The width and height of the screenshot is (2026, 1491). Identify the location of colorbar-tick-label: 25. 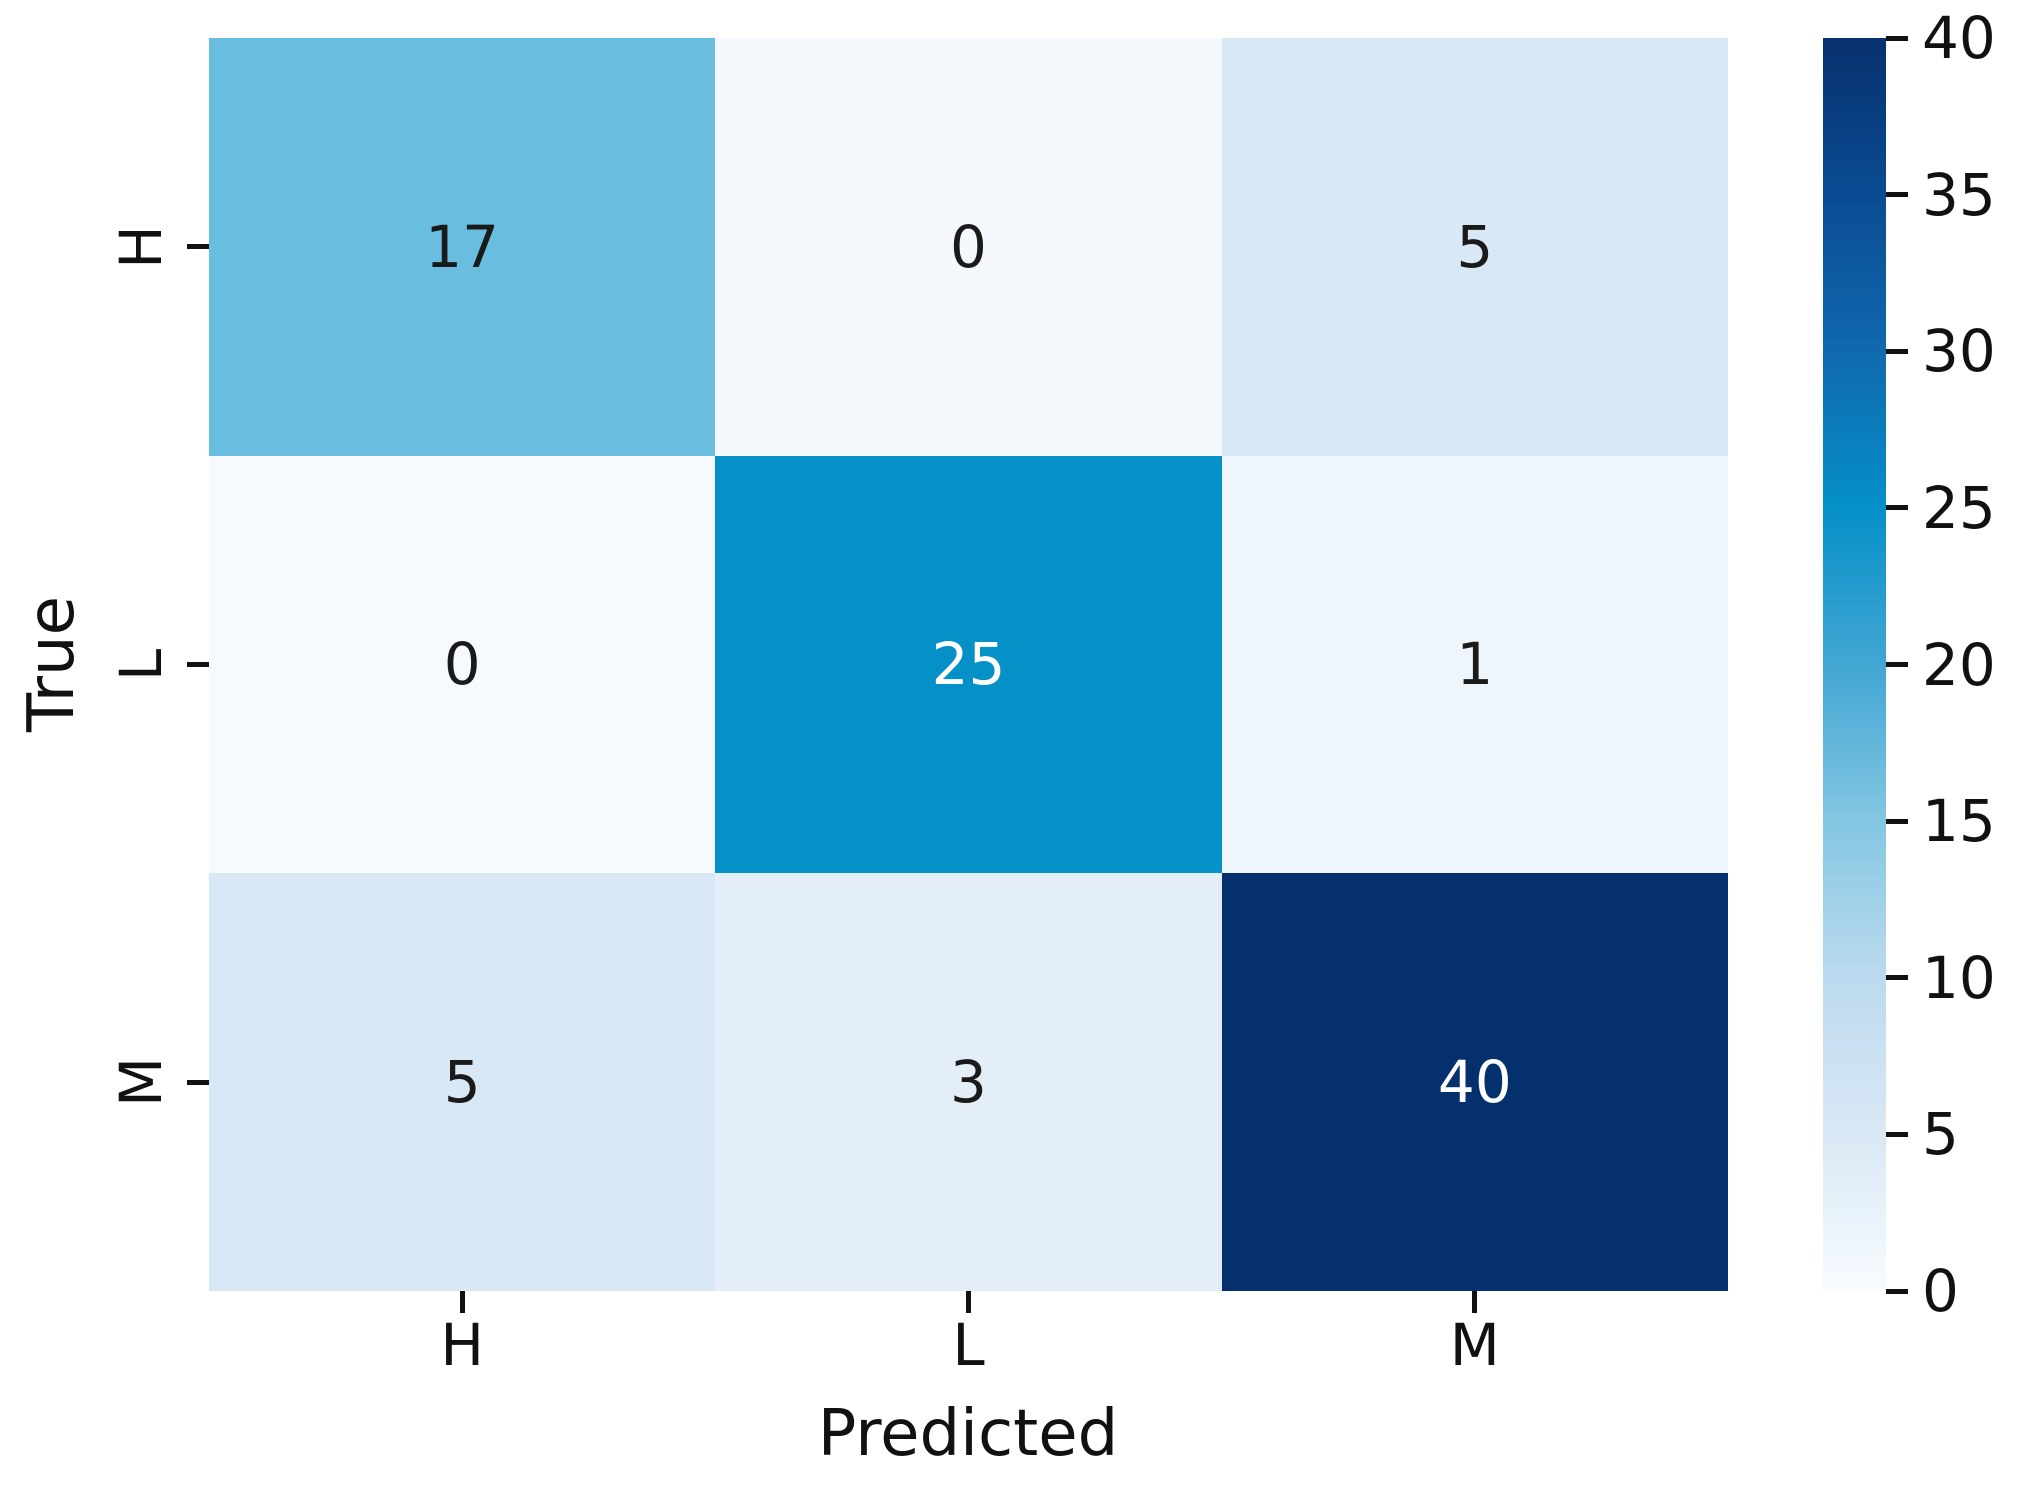
(1959, 507).